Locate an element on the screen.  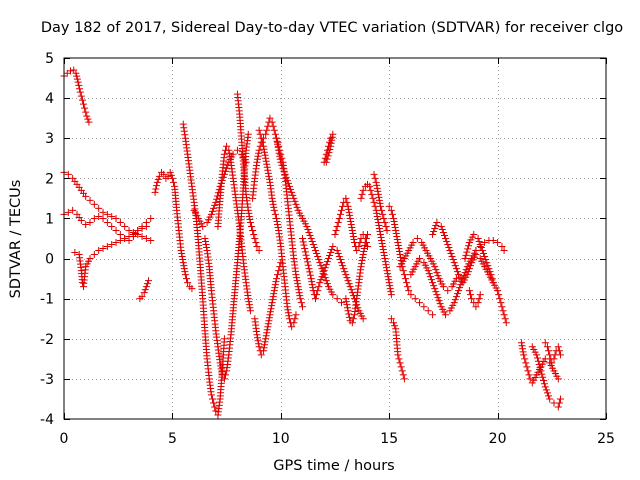
series-arc-bb is located at coordinates (490, 246).